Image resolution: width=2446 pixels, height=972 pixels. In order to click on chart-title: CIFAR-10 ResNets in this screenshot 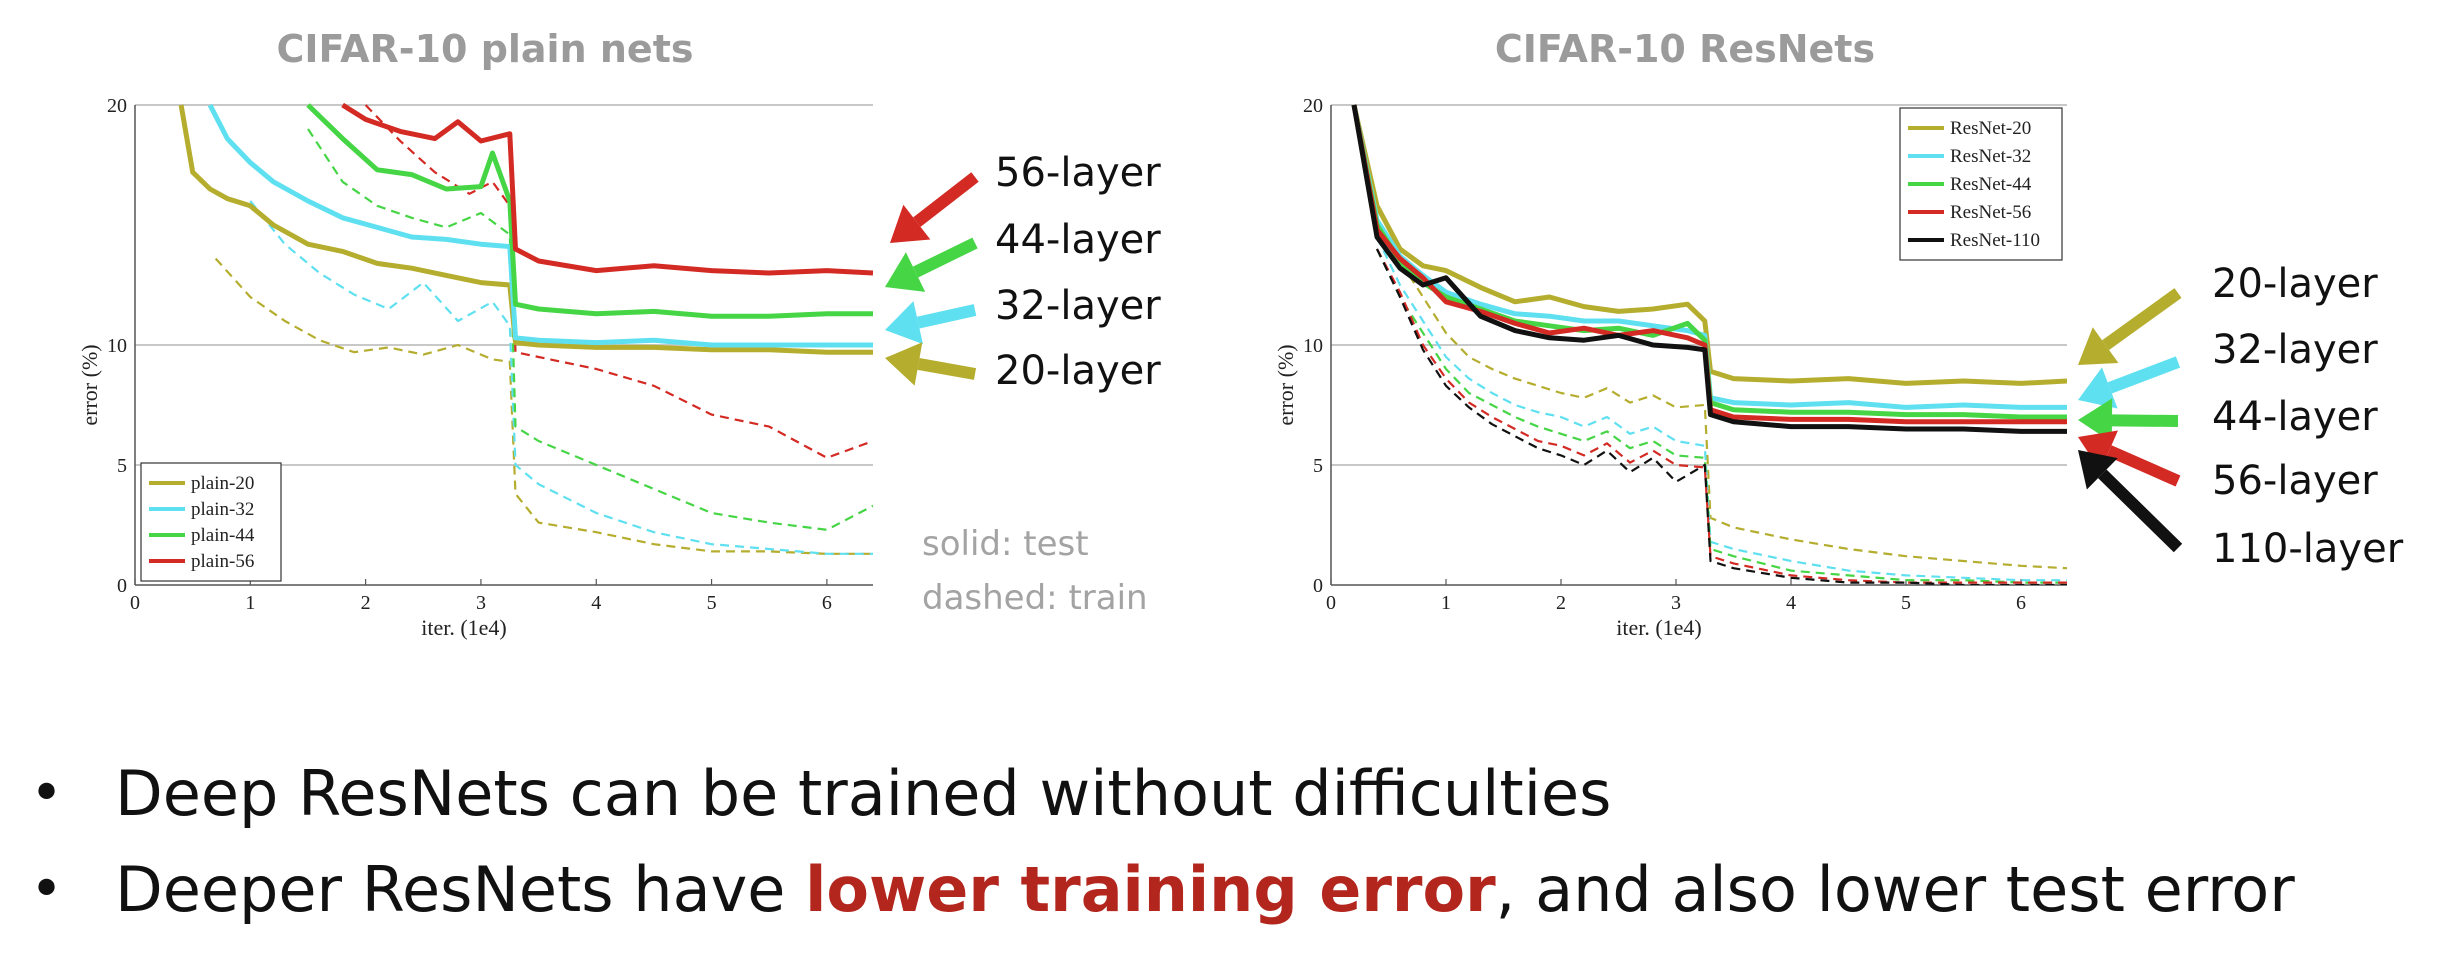, I will do `click(1685, 49)`.